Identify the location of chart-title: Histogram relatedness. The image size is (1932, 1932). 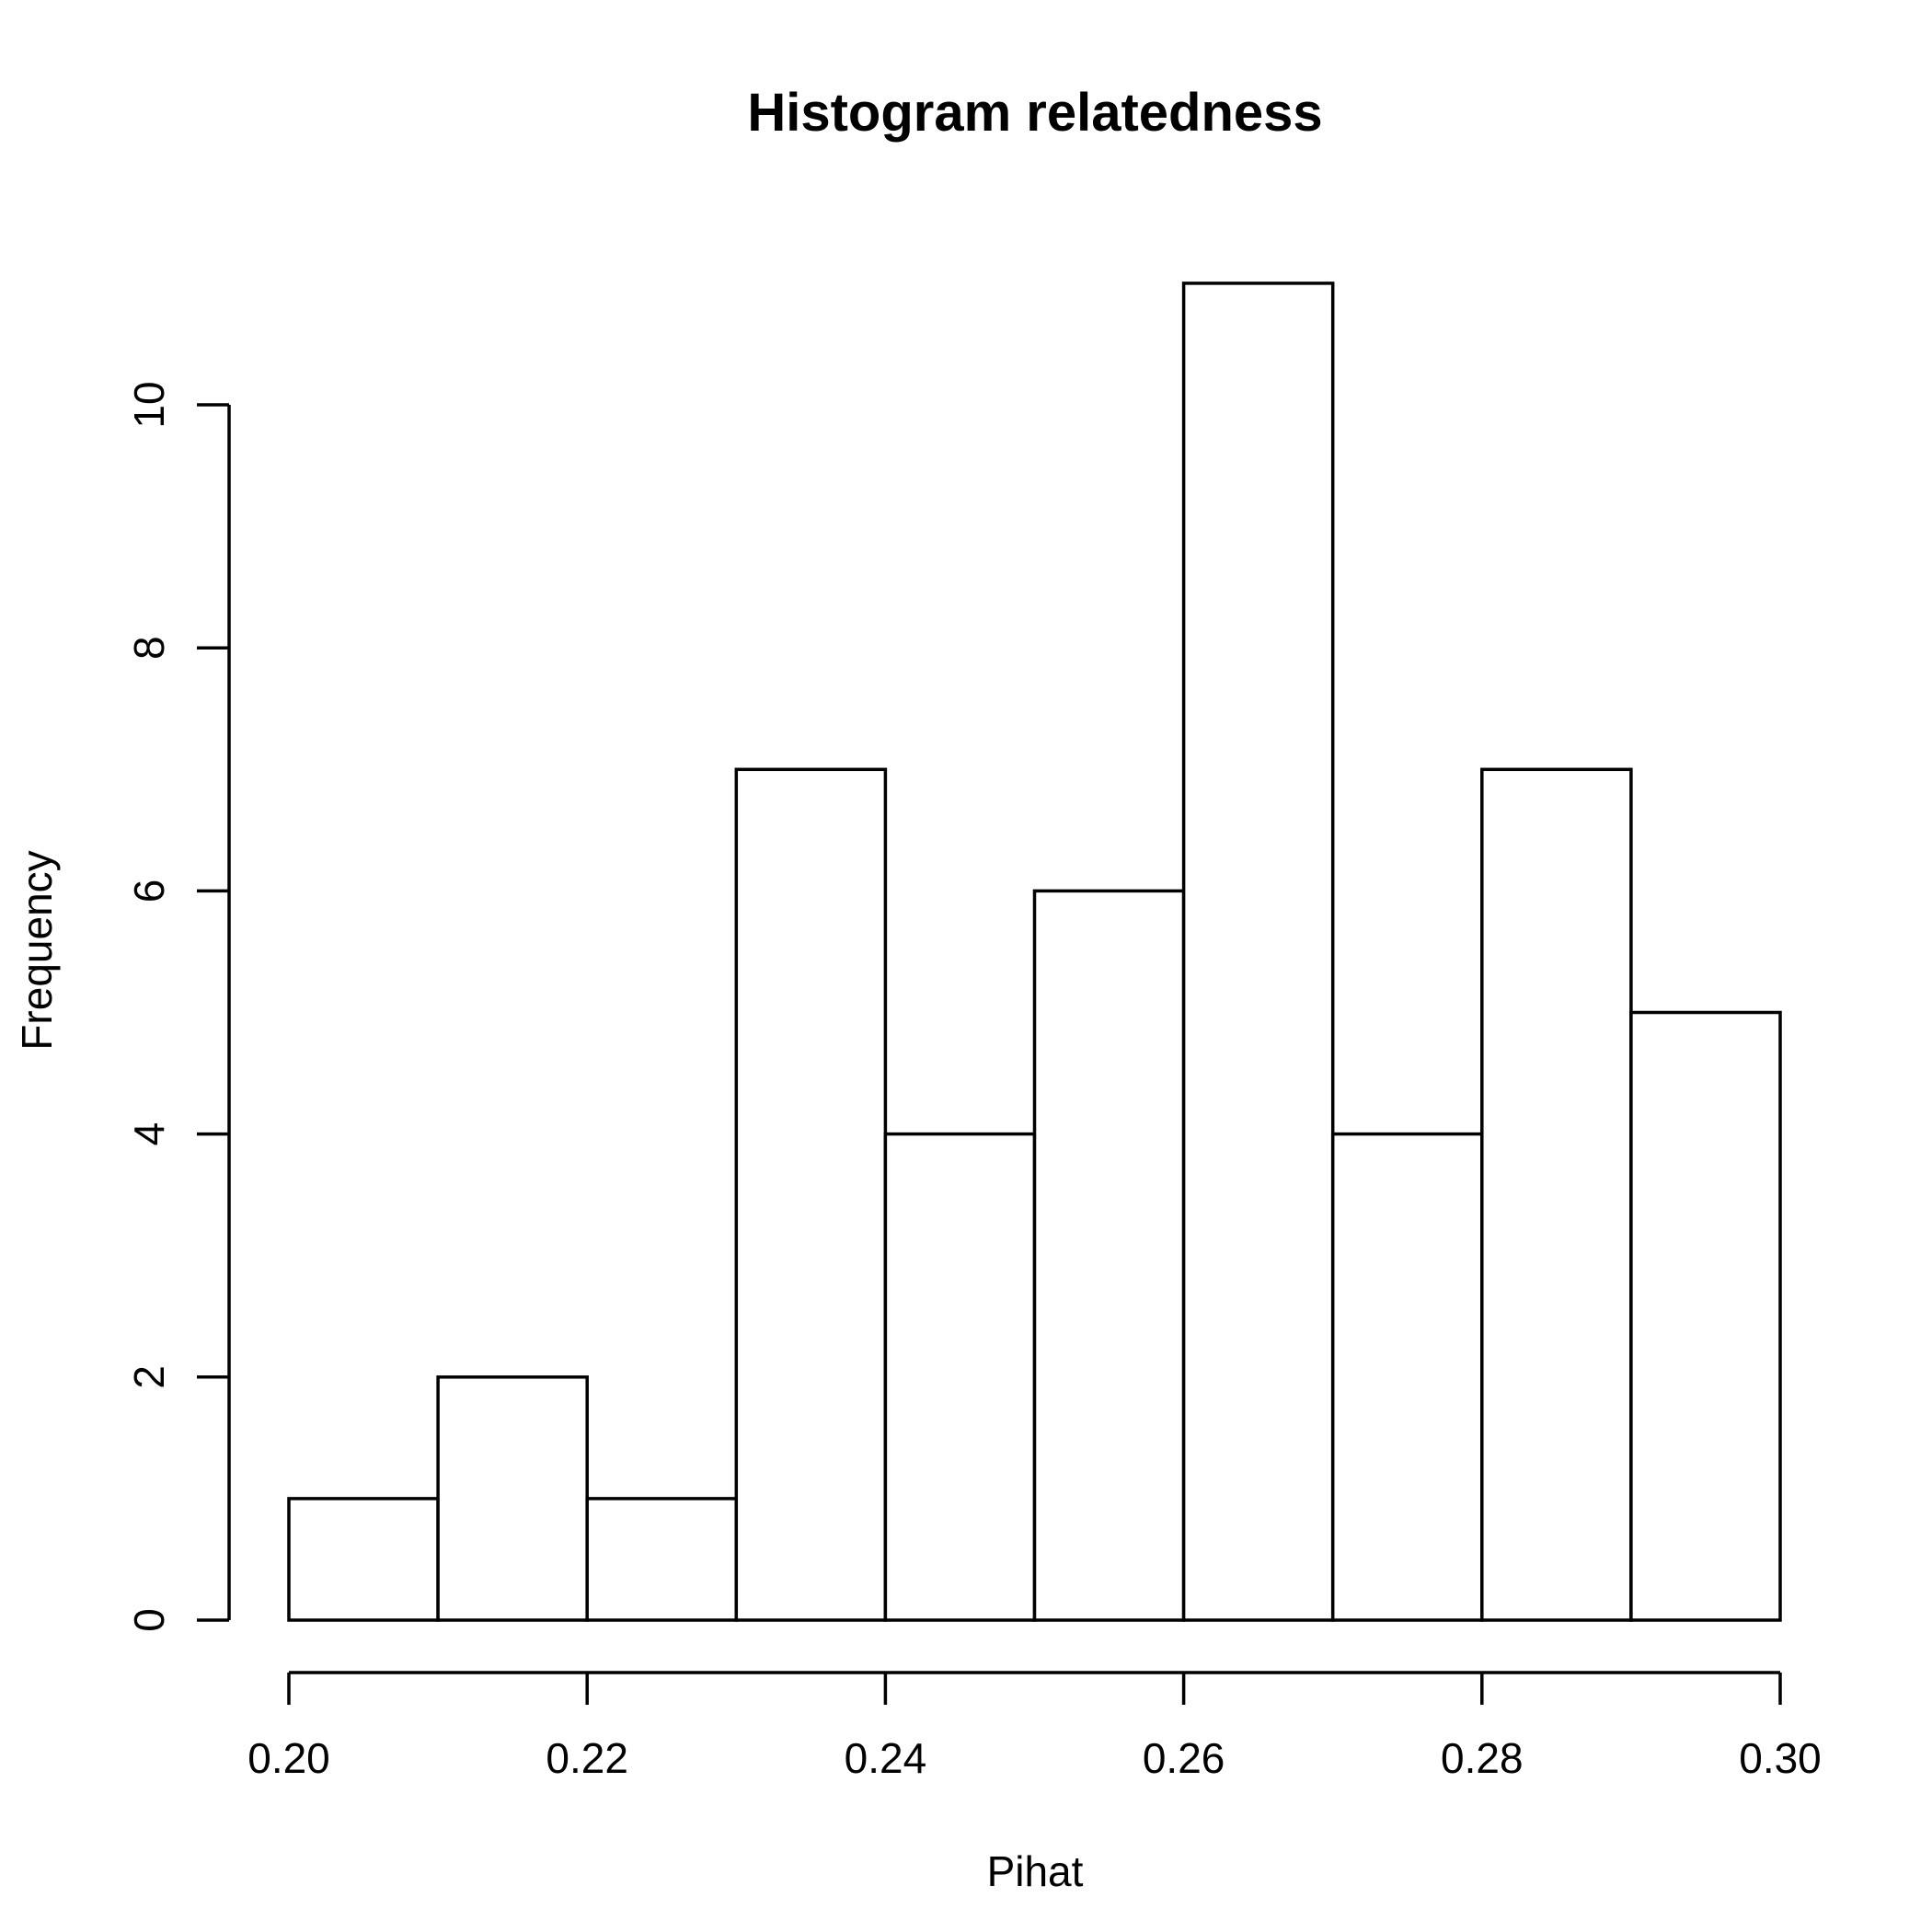
(1034, 113).